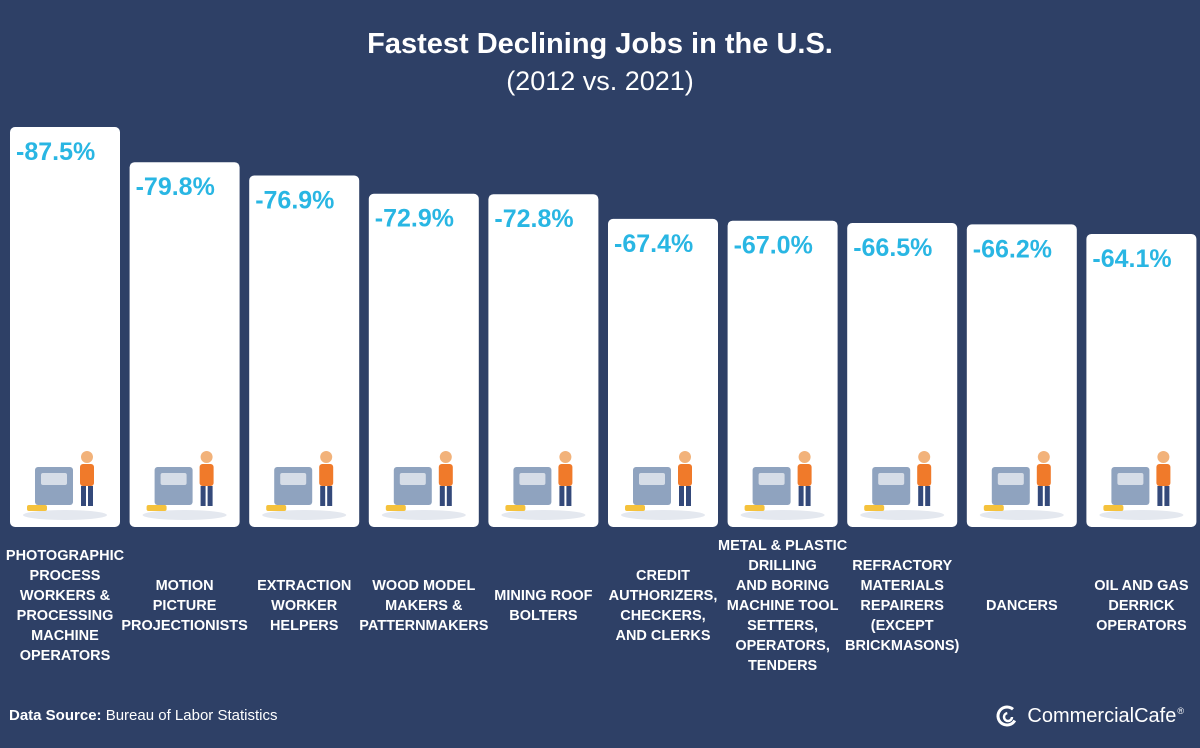  What do you see at coordinates (423, 606) in the screenshot?
I see `category-label: WOOD MODEL MAKERS & PATTERNMAKERS` at bounding box center [423, 606].